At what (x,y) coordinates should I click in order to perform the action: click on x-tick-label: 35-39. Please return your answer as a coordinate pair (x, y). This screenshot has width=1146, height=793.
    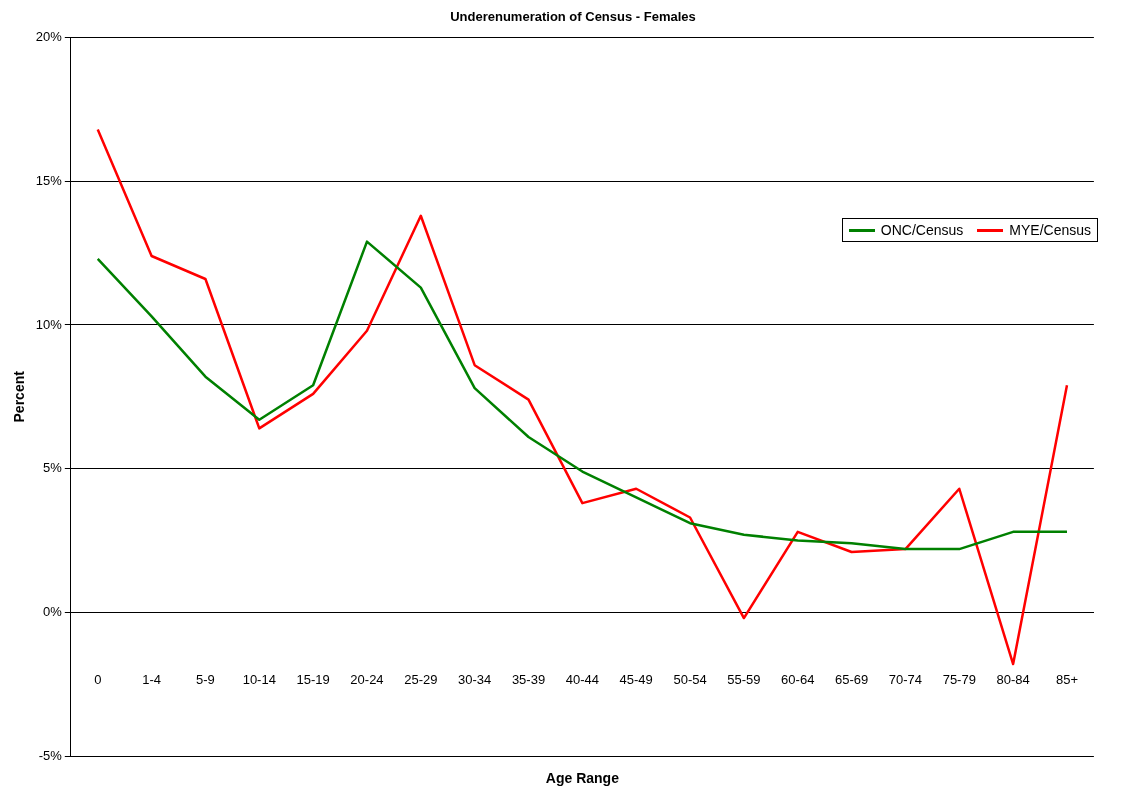
    Looking at the image, I should click on (528, 679).